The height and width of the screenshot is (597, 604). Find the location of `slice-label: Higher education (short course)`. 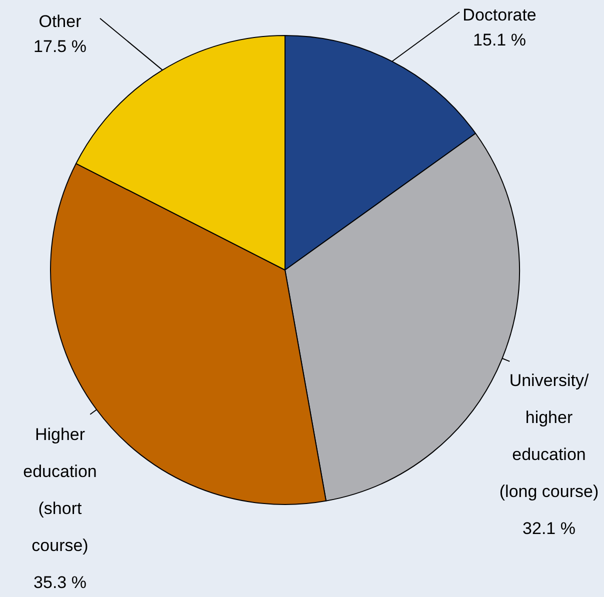

slice-label: Higher education (short course) is located at coordinates (60, 489).